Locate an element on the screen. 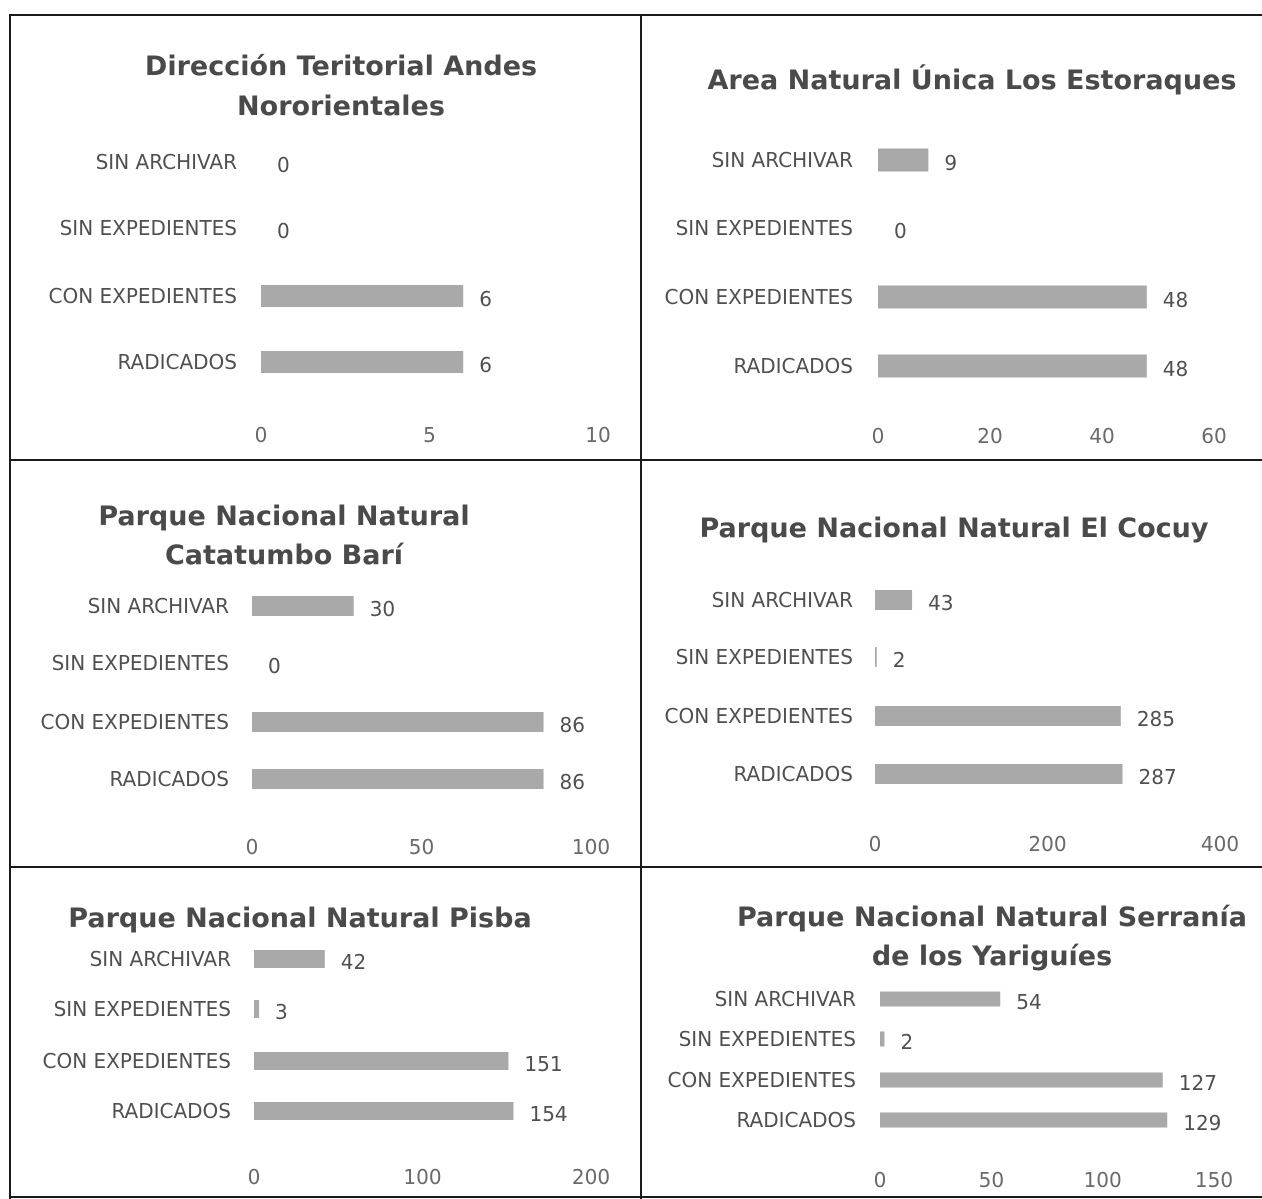  chart-title: Parque Nacional Natural Catatumbo Barí is located at coordinates (283, 536).